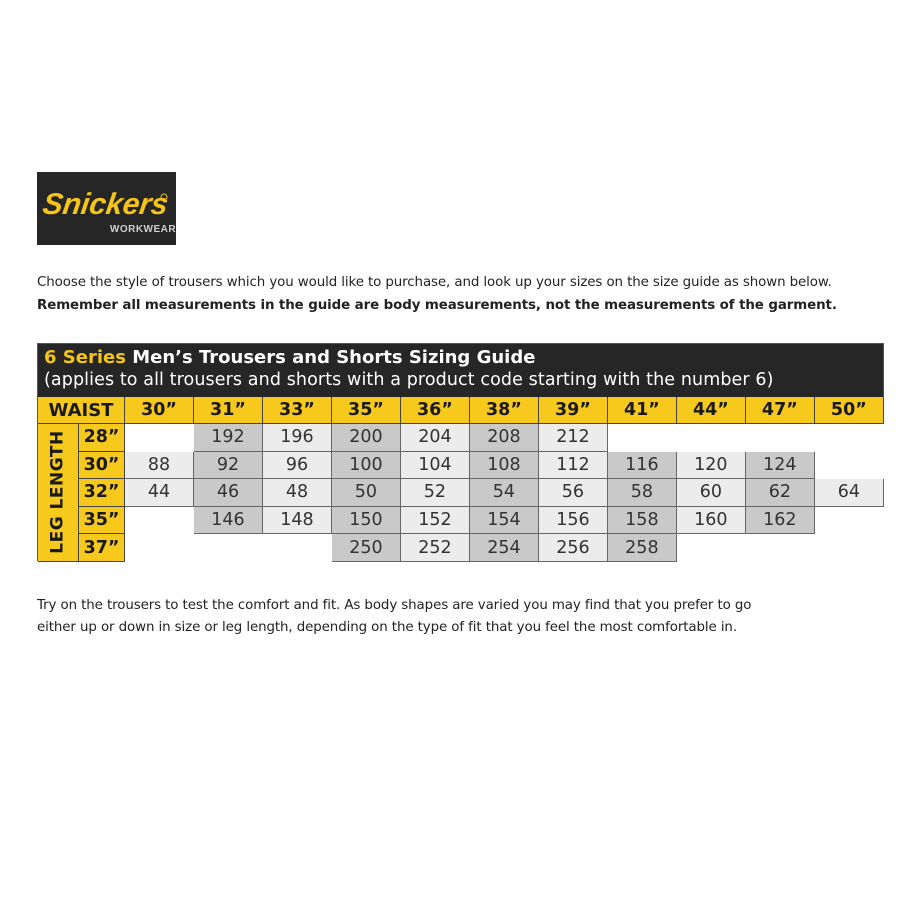 The width and height of the screenshot is (922, 922). What do you see at coordinates (85, 357) in the screenshot?
I see `series-label: 6 Series` at bounding box center [85, 357].